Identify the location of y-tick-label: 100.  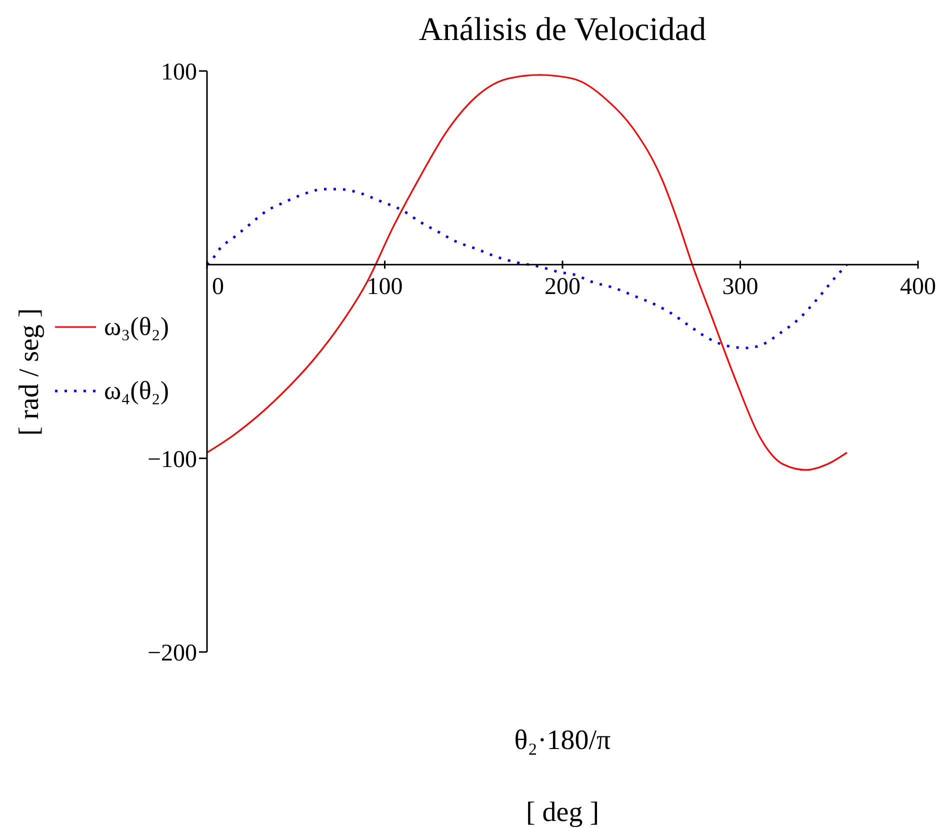
(179, 73).